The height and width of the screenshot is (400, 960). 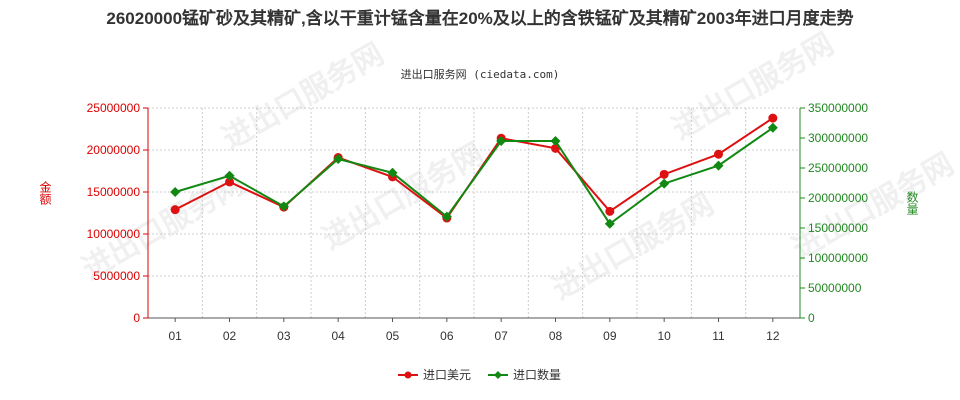 What do you see at coordinates (230, 336) in the screenshot?
I see `x-tick-label: 02` at bounding box center [230, 336].